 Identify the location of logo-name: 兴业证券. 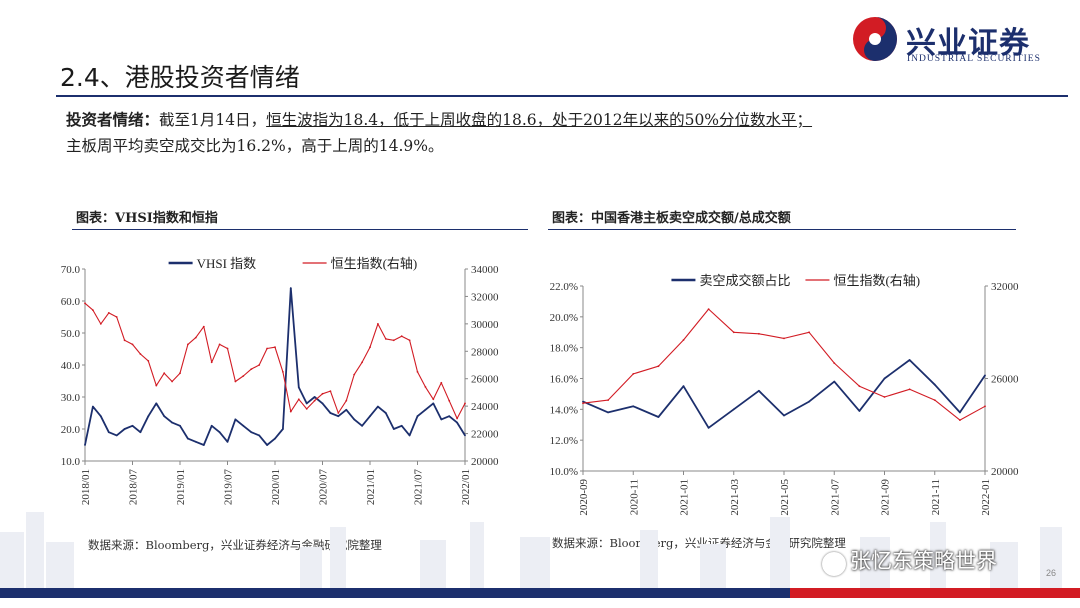
(968, 43).